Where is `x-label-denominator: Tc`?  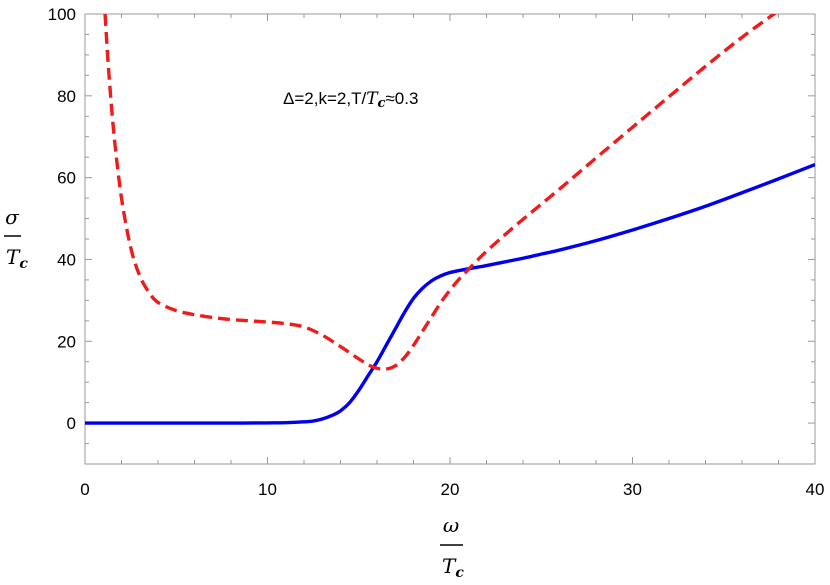 x-label-denominator: Tc is located at coordinates (453, 567).